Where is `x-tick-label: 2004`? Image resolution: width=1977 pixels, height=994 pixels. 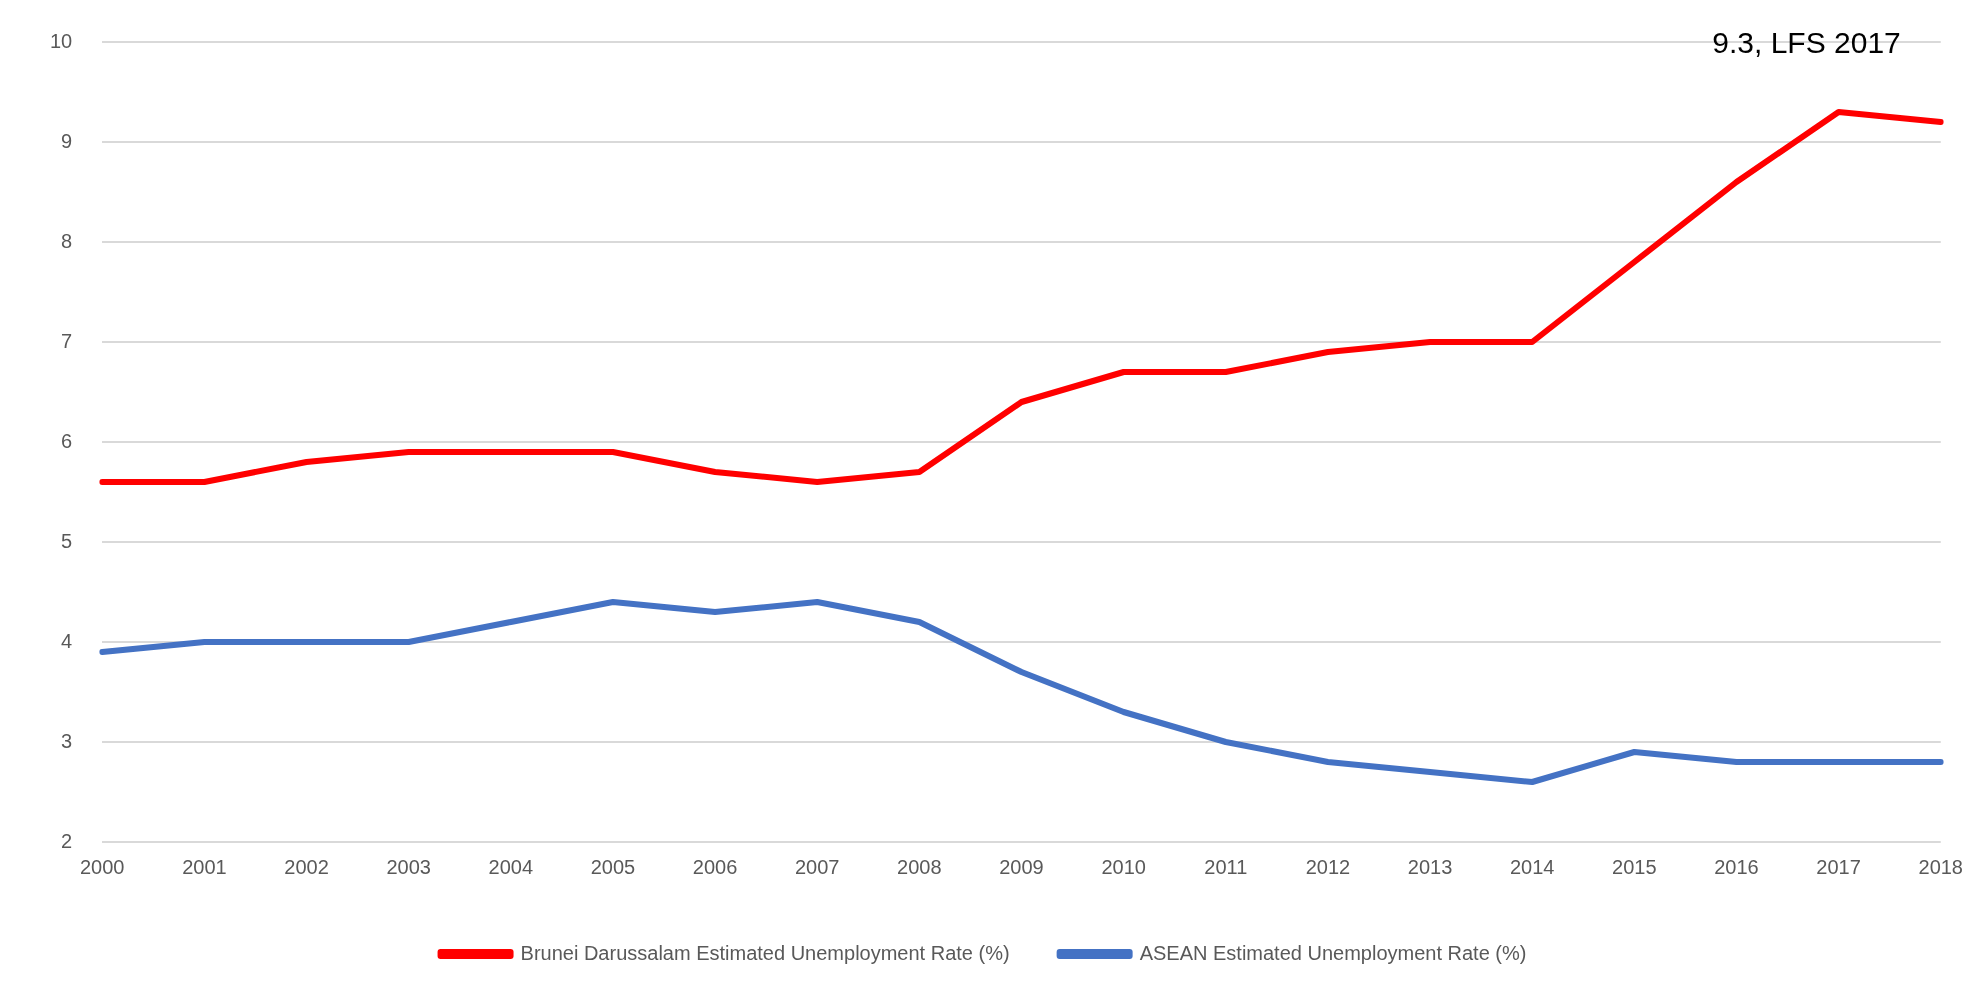
x-tick-label: 2004 is located at coordinates (511, 866).